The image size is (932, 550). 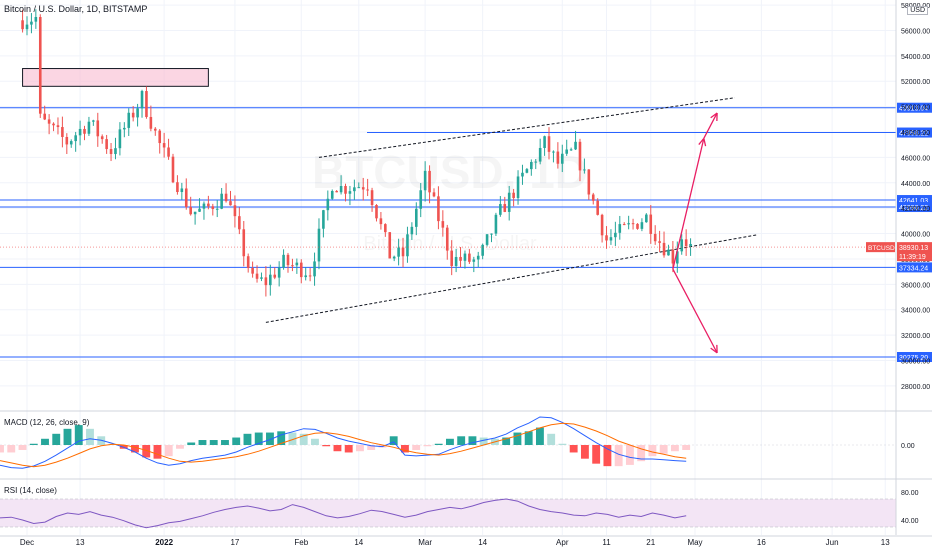 What do you see at coordinates (913, 208) in the screenshot?
I see `level-label: 42090.22` at bounding box center [913, 208].